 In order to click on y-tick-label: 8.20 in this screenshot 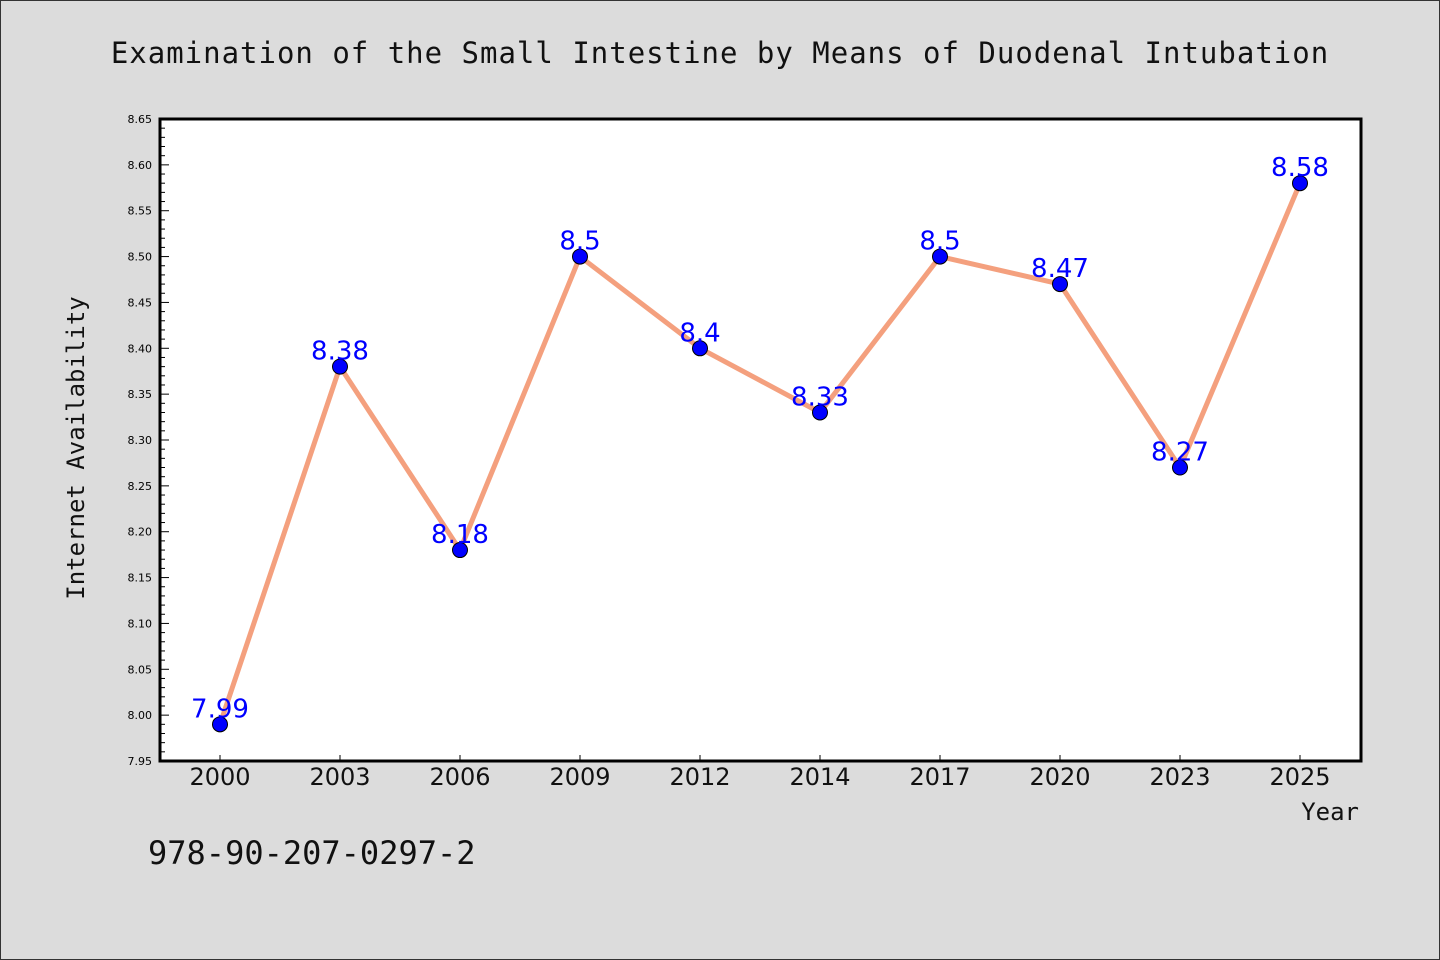, I will do `click(140, 532)`.